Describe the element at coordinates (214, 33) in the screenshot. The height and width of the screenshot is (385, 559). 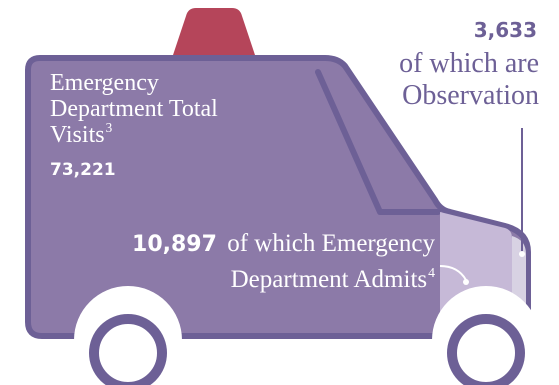
I see `siren-light-icon` at that location.